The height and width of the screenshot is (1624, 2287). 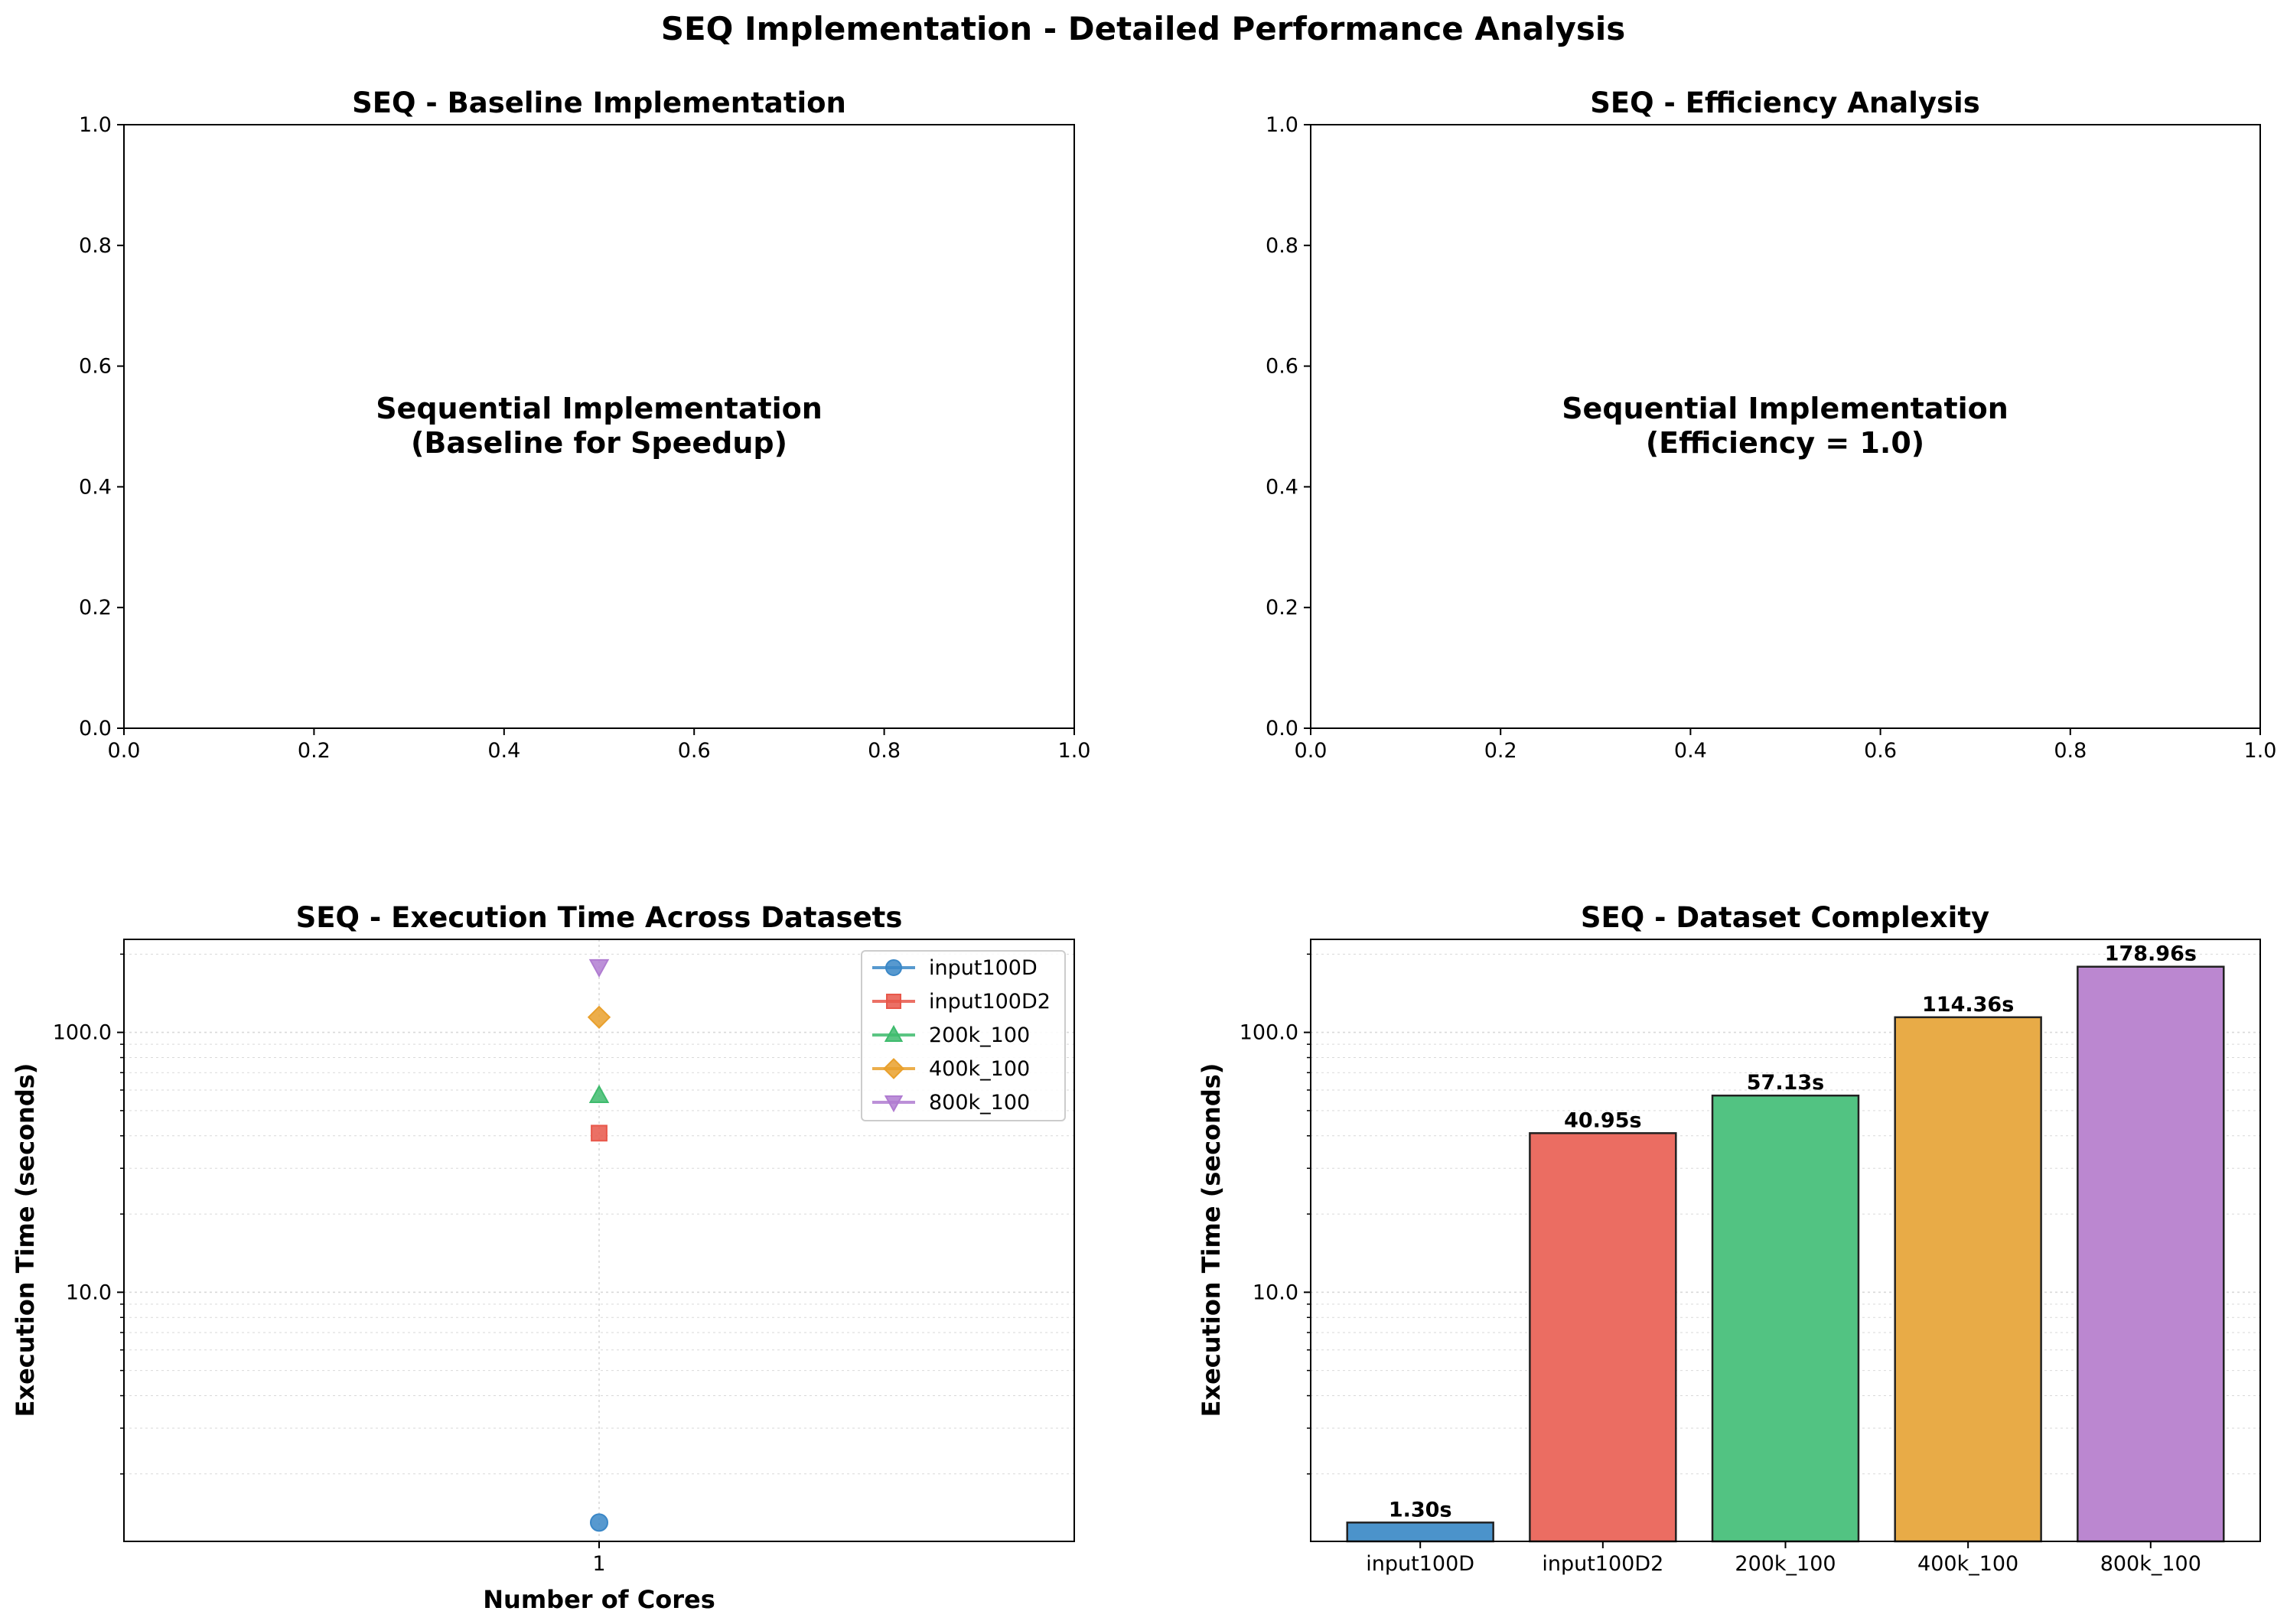 What do you see at coordinates (1602, 1120) in the screenshot?
I see `bar-value-label: 40.95s` at bounding box center [1602, 1120].